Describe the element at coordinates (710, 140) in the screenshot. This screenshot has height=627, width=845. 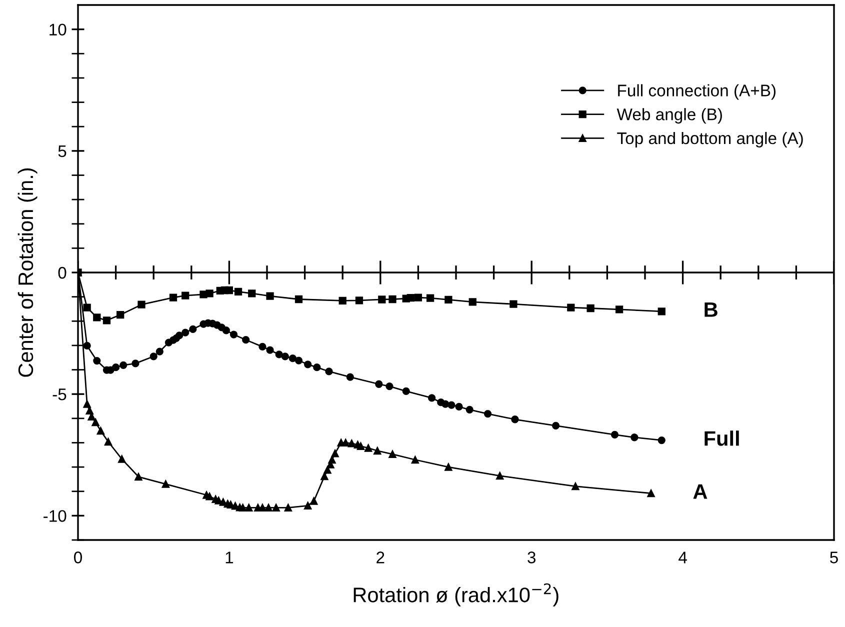
I see `legend-label: Top and bottom angle (A)` at that location.